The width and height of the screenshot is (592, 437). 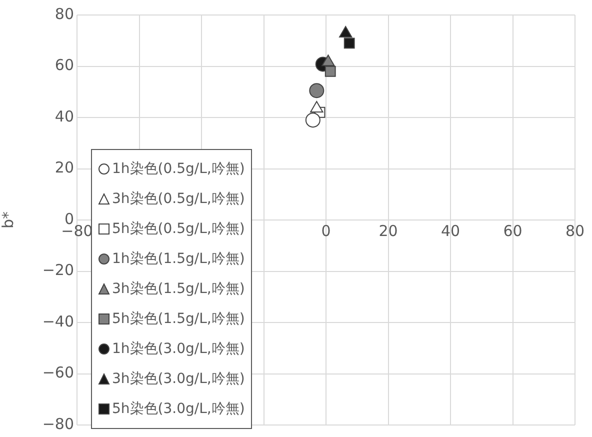 I want to click on x-tick-label: 80, so click(x=575, y=231).